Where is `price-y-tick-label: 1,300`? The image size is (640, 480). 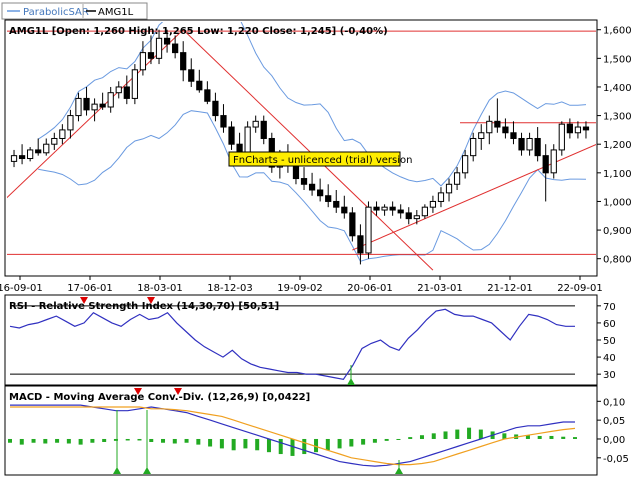
price-y-tick-label: 1,300 is located at coordinates (617, 117).